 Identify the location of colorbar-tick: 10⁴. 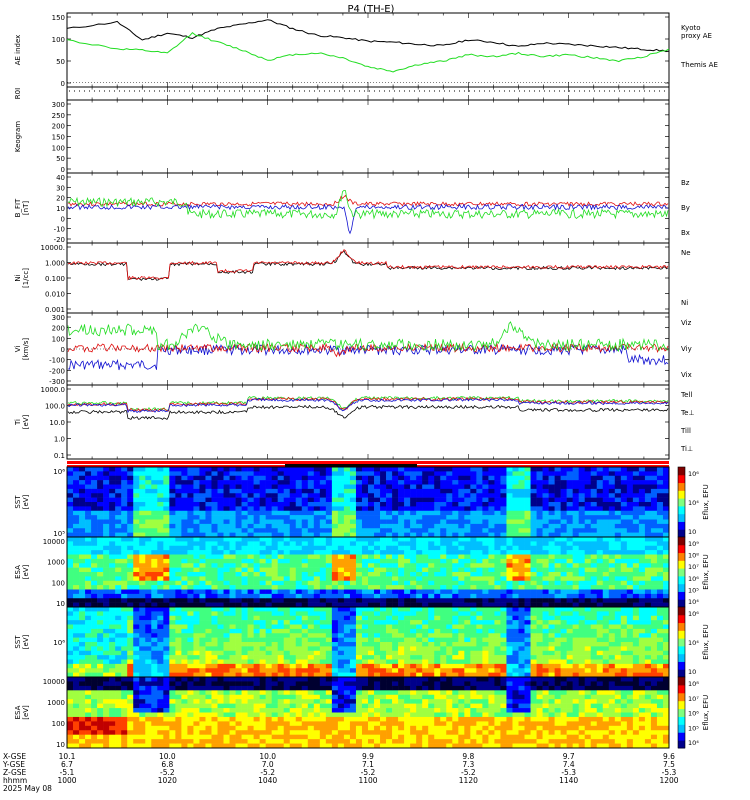
(693, 743).